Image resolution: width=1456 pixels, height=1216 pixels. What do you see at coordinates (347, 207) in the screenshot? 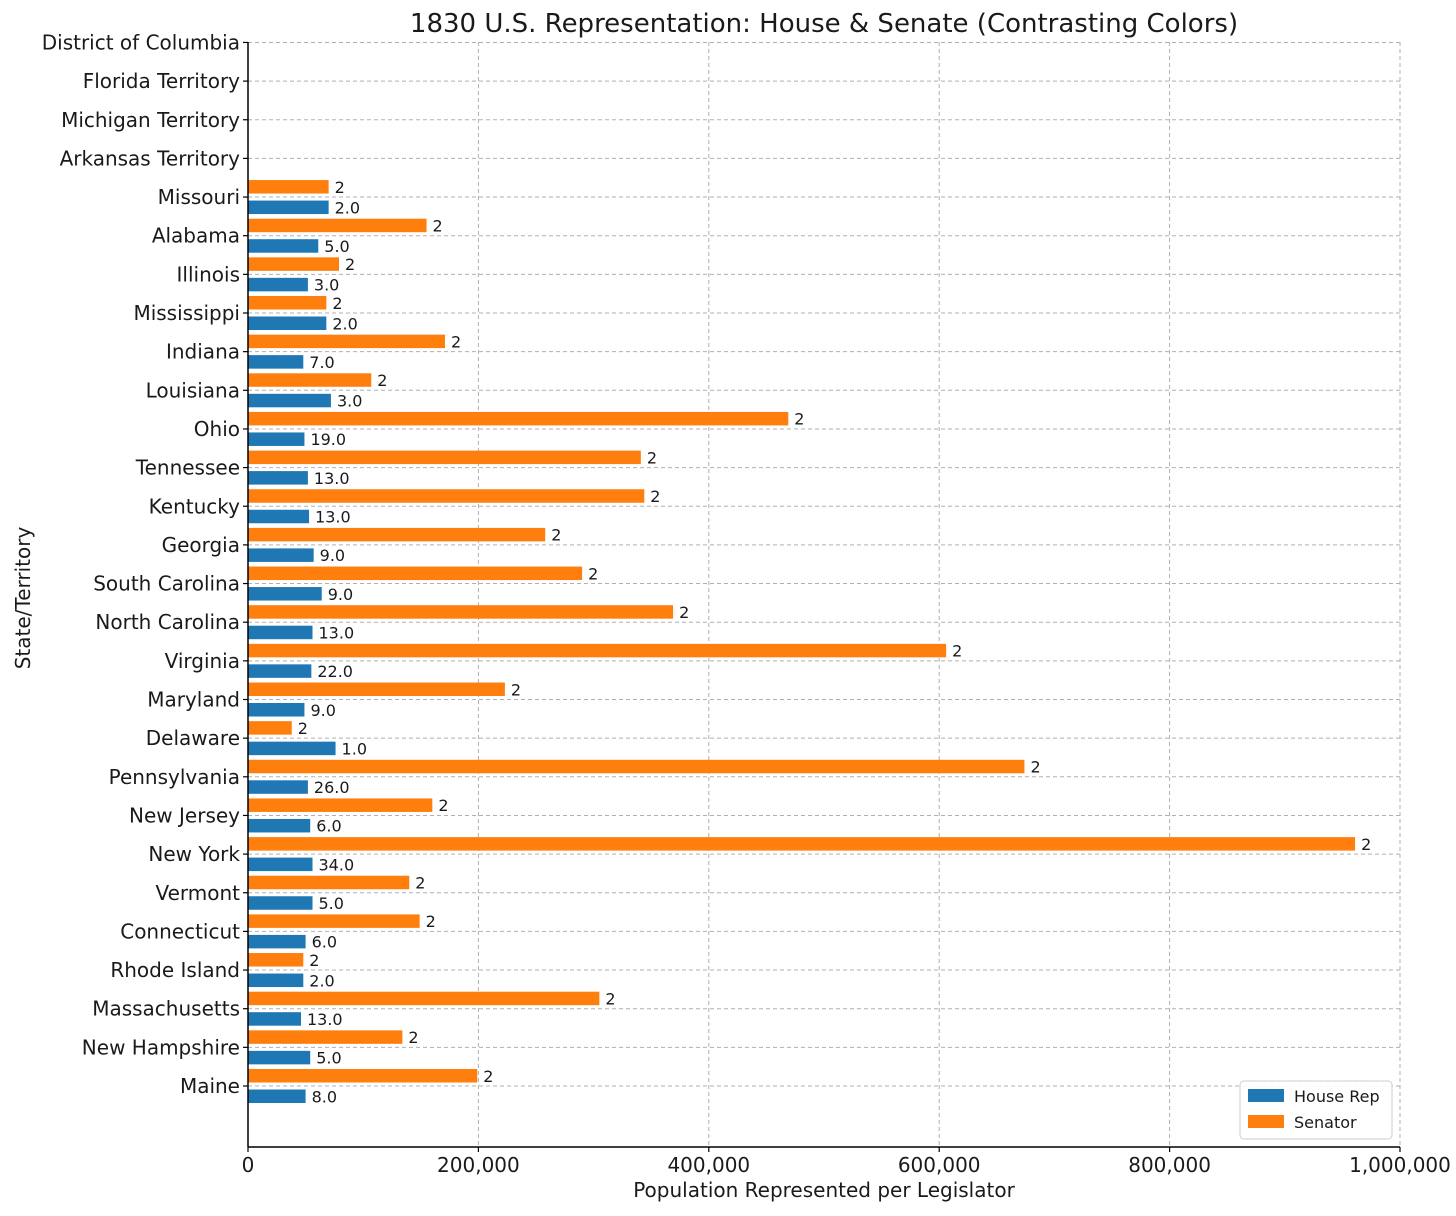
I see `data-label-house-rep-missouri: 2.0` at bounding box center [347, 207].